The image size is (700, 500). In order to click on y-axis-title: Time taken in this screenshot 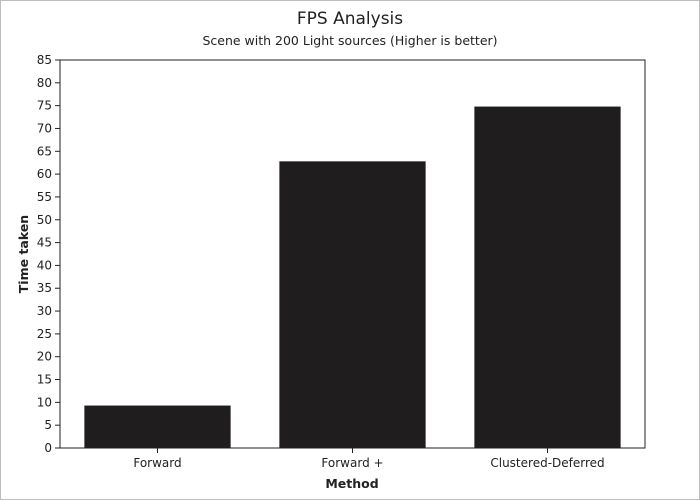, I will do `click(23, 254)`.